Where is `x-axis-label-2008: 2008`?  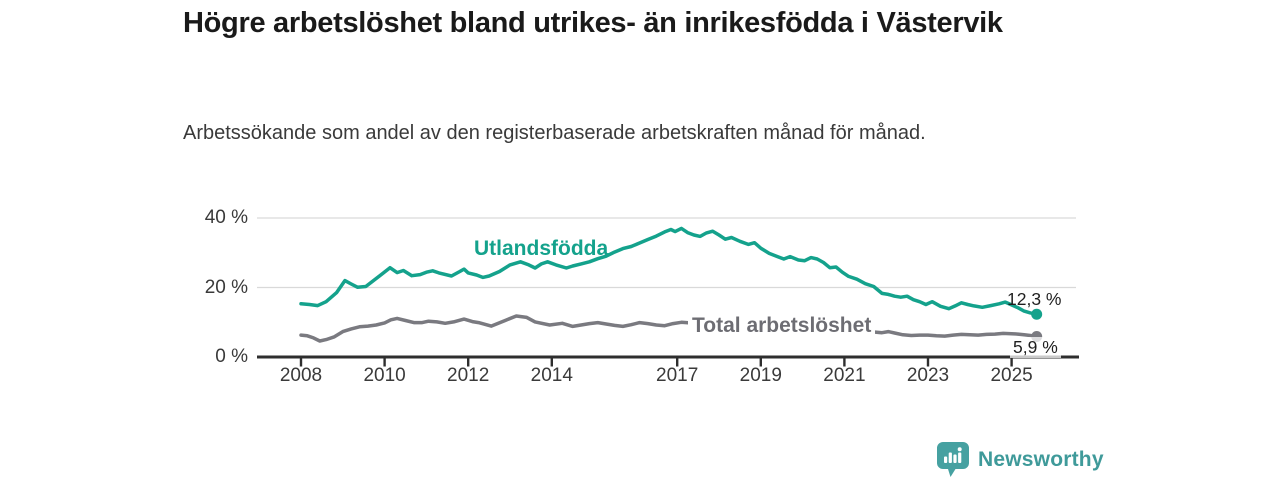 x-axis-label-2008: 2008 is located at coordinates (301, 375).